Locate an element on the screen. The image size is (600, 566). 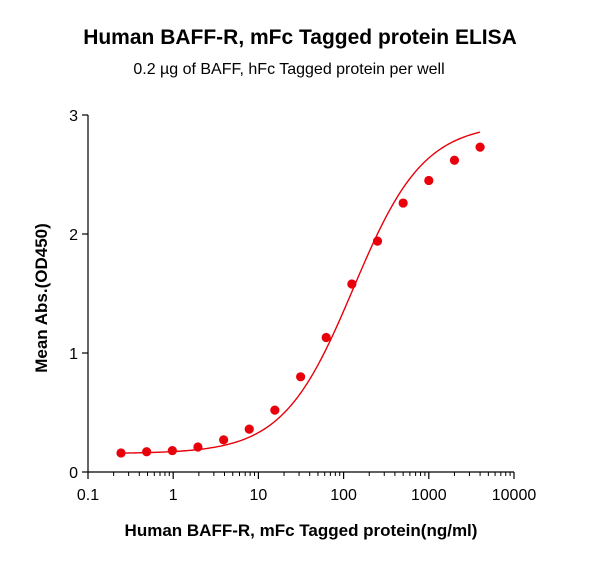
chart-title: Human BAFF-R, mFc Tagged protein ELISA is located at coordinates (300, 37).